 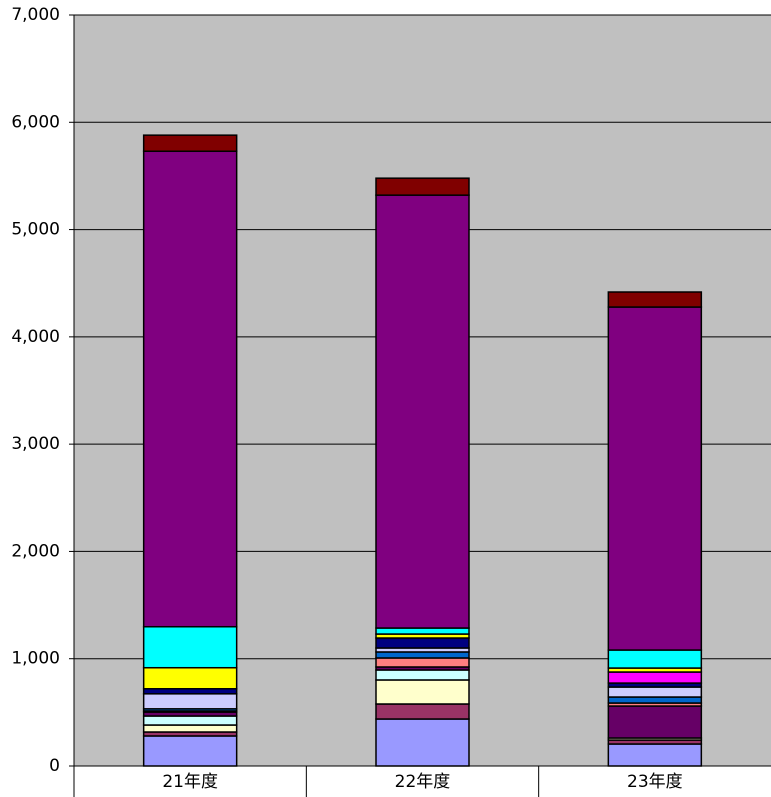 I want to click on y-tick-label: 5,000, so click(x=35, y=230).